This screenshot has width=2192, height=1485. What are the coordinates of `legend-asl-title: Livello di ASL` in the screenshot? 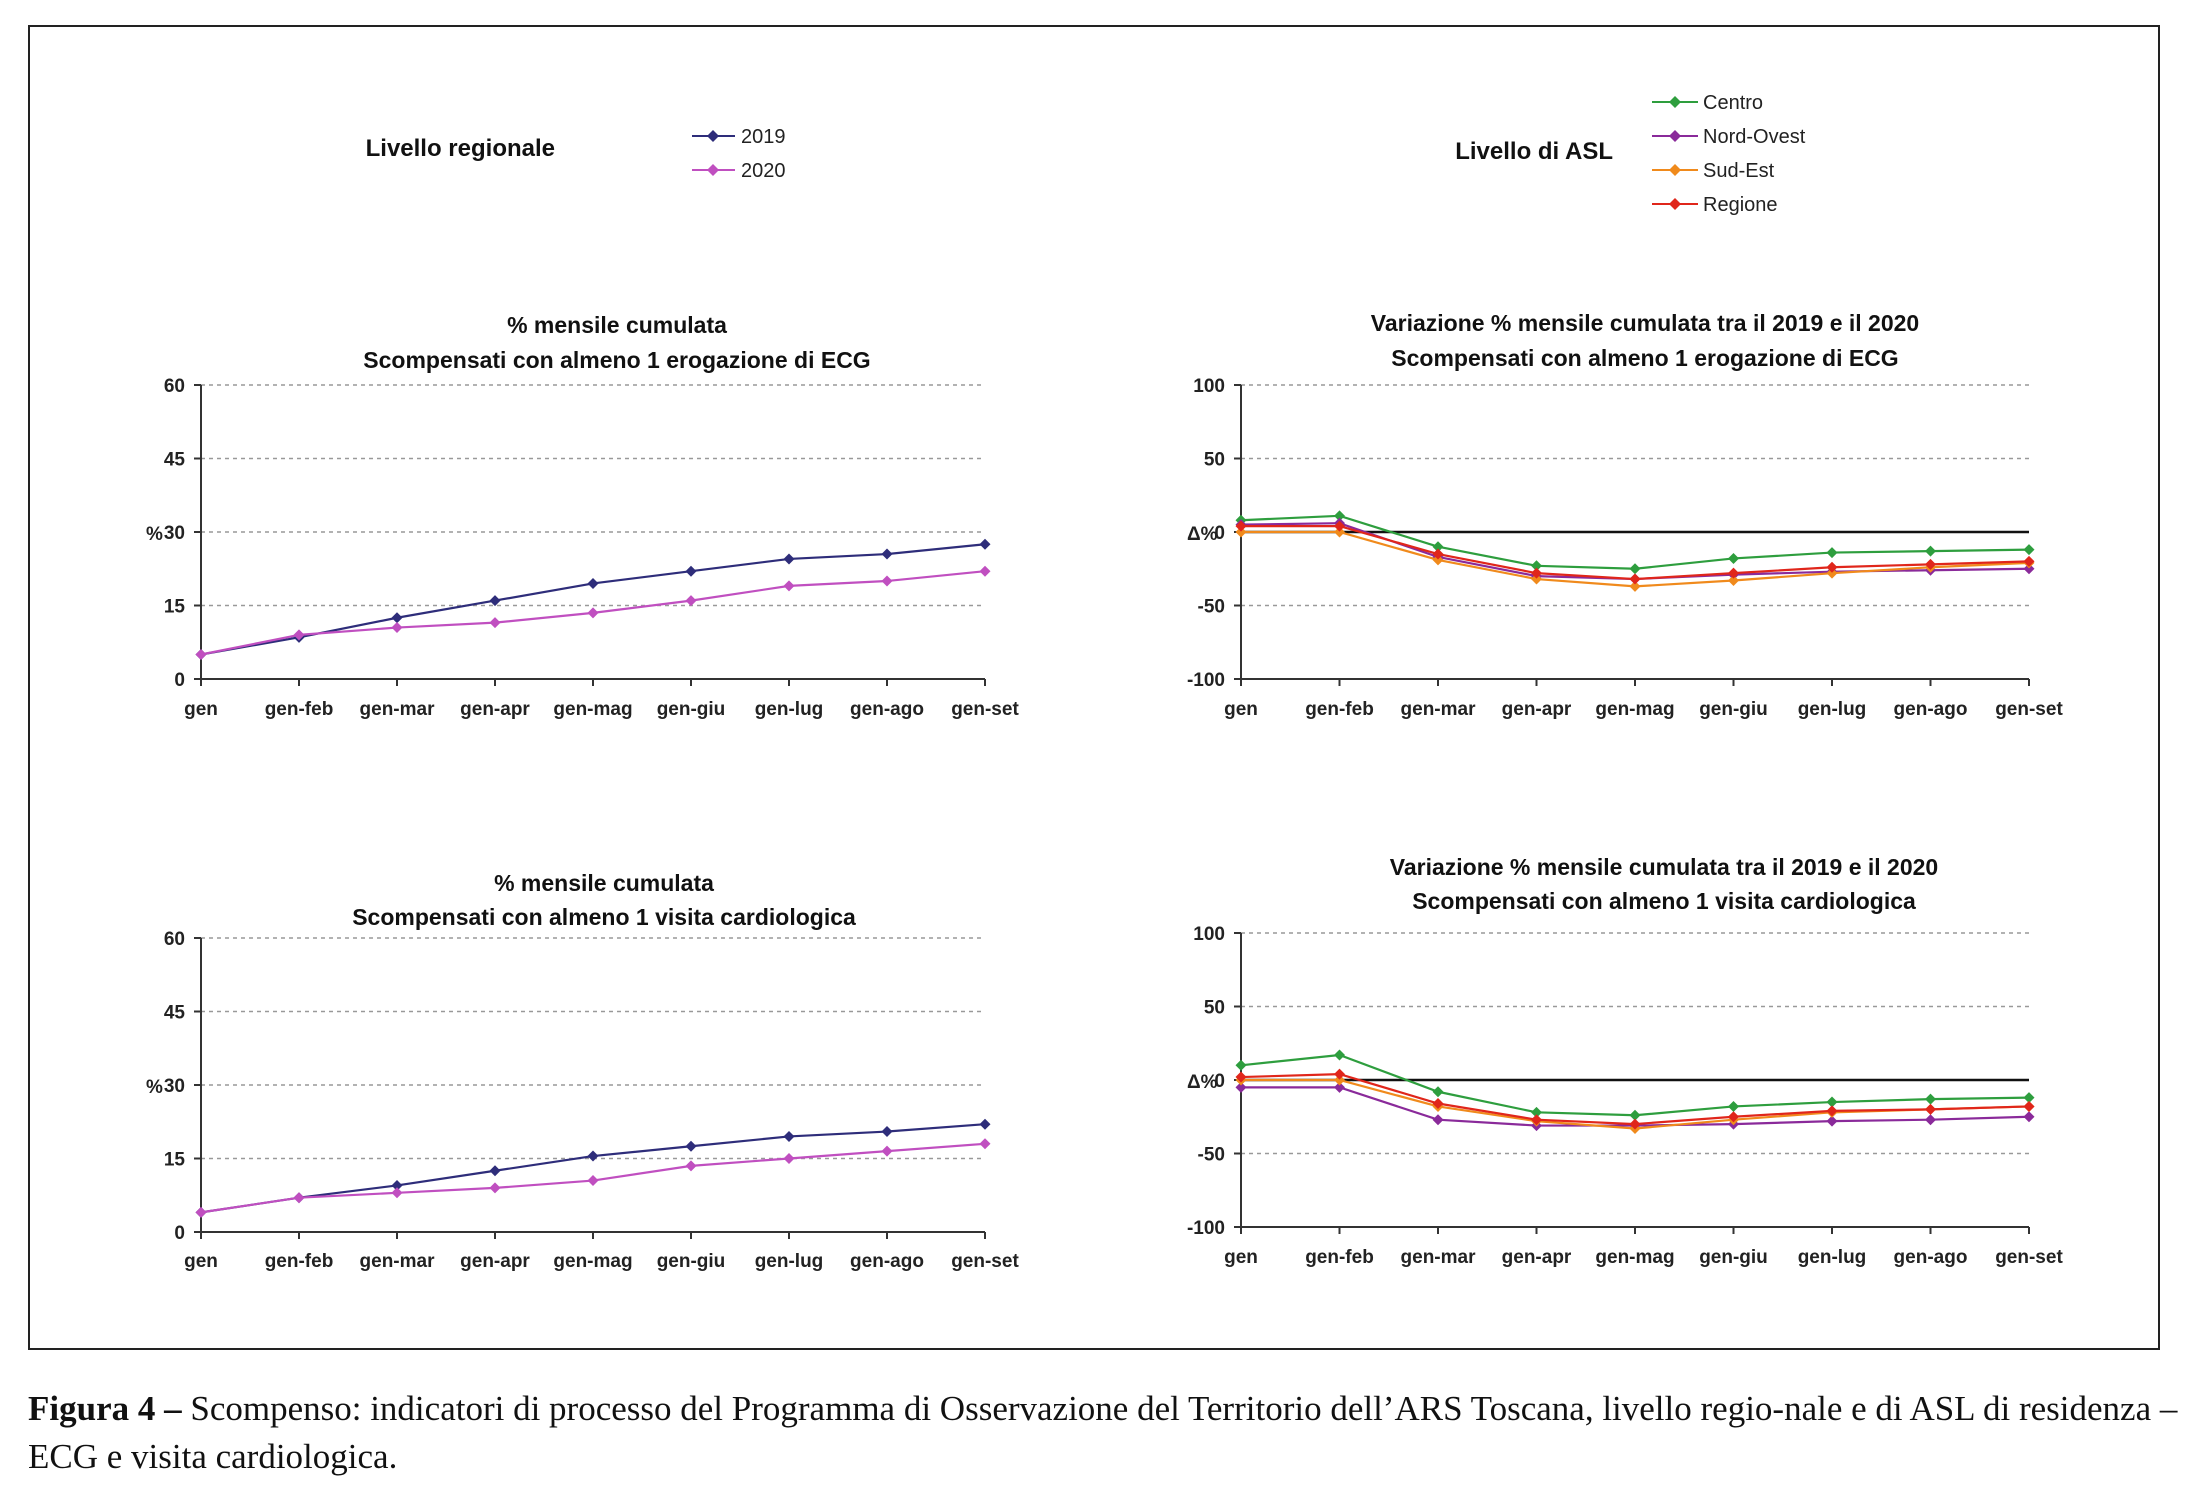 It's located at (1534, 151).